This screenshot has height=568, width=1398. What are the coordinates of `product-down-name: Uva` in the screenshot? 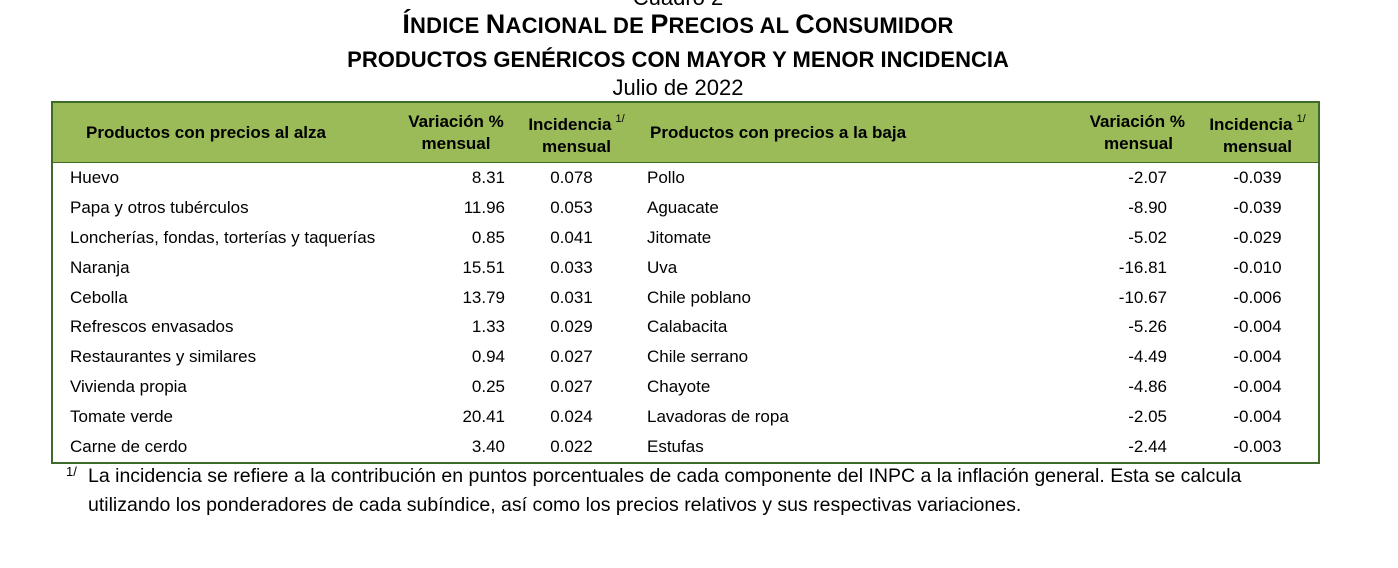 It's located at (662, 267).